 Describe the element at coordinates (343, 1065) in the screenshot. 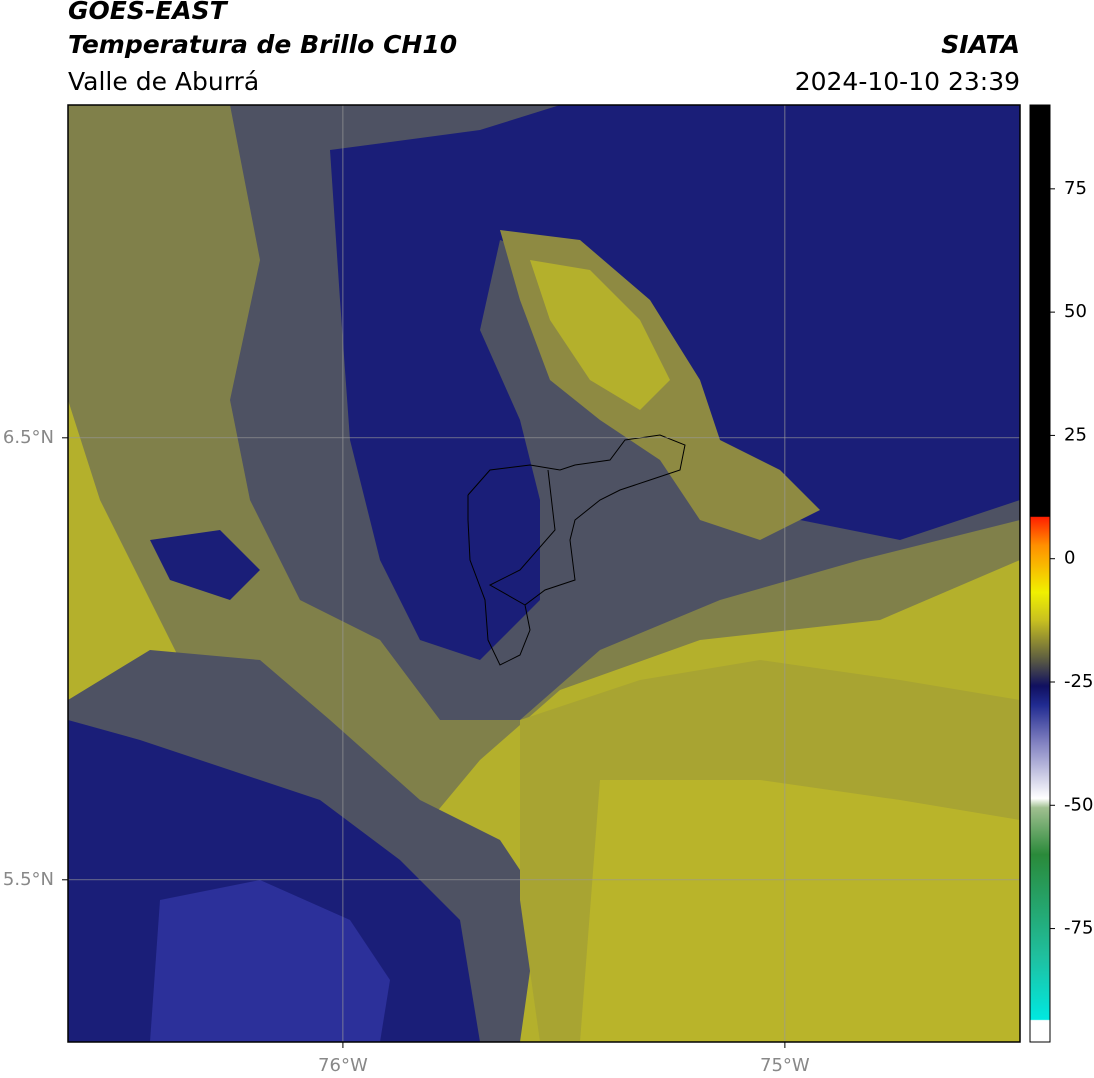

I see `x-tick-label: 76°W` at that location.